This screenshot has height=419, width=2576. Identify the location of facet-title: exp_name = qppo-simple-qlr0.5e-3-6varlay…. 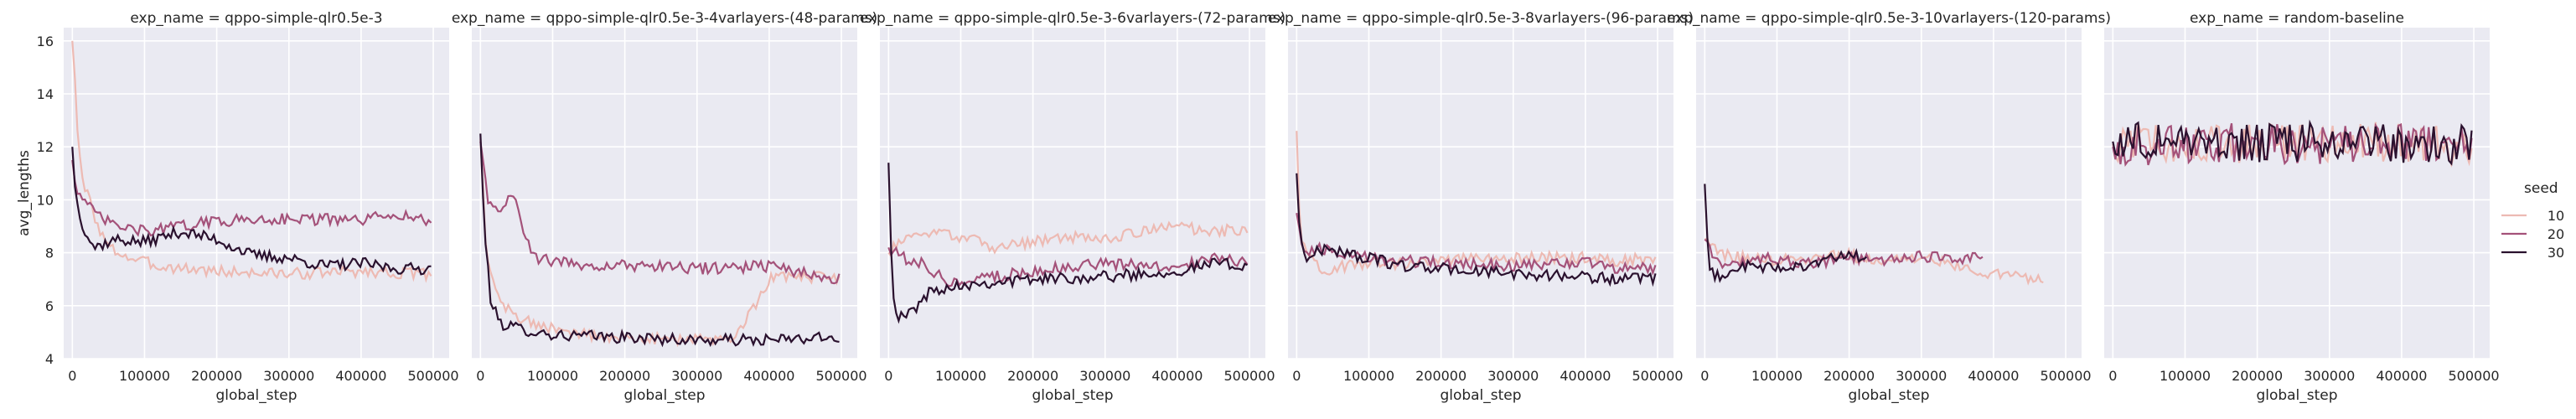
(1072, 18).